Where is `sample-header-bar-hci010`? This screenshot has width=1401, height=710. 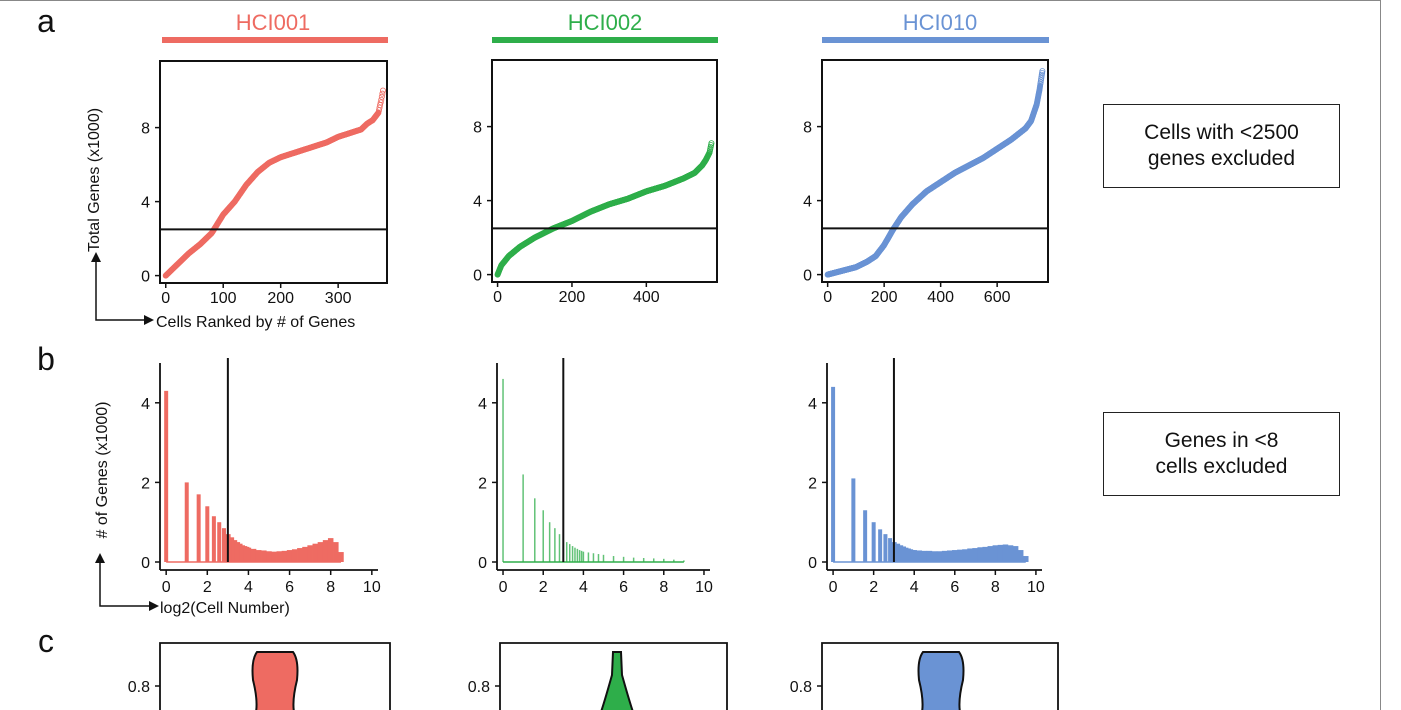 sample-header-bar-hci010 is located at coordinates (935, 40).